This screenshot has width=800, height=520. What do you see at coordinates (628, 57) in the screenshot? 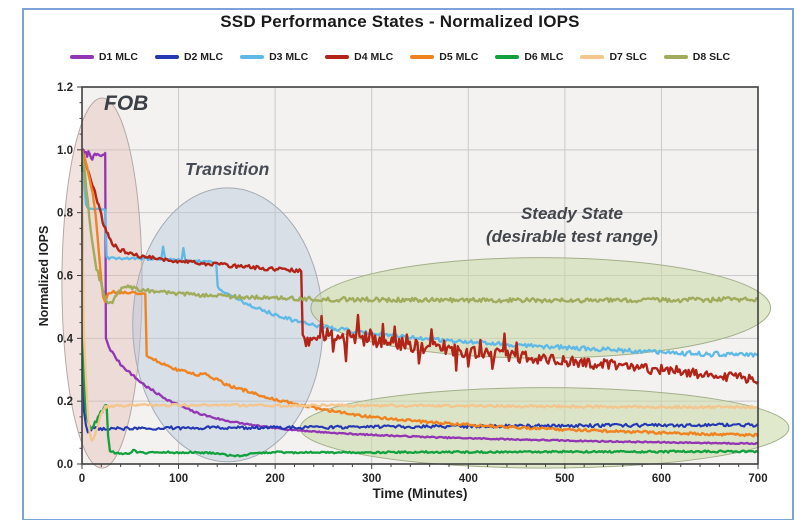
I see `legend-label: D7 SLC` at bounding box center [628, 57].